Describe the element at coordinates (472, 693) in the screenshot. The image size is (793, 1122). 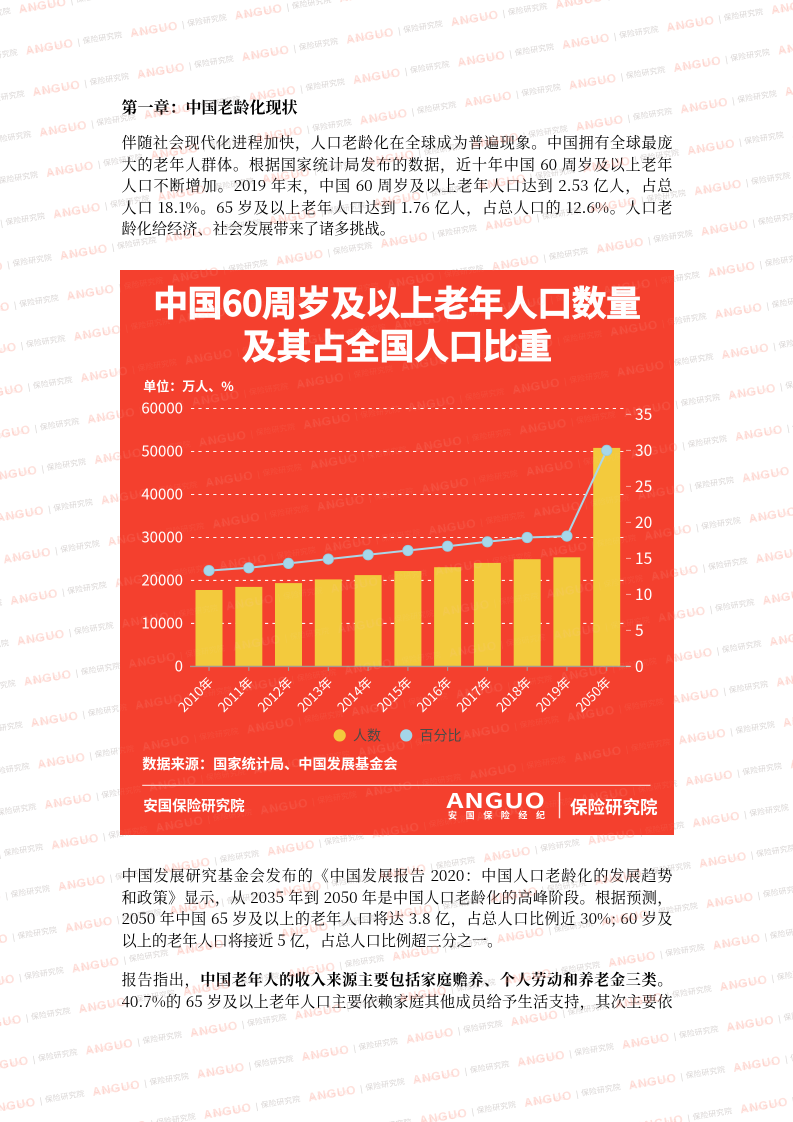
I see `svg-text: 2017年` at that location.